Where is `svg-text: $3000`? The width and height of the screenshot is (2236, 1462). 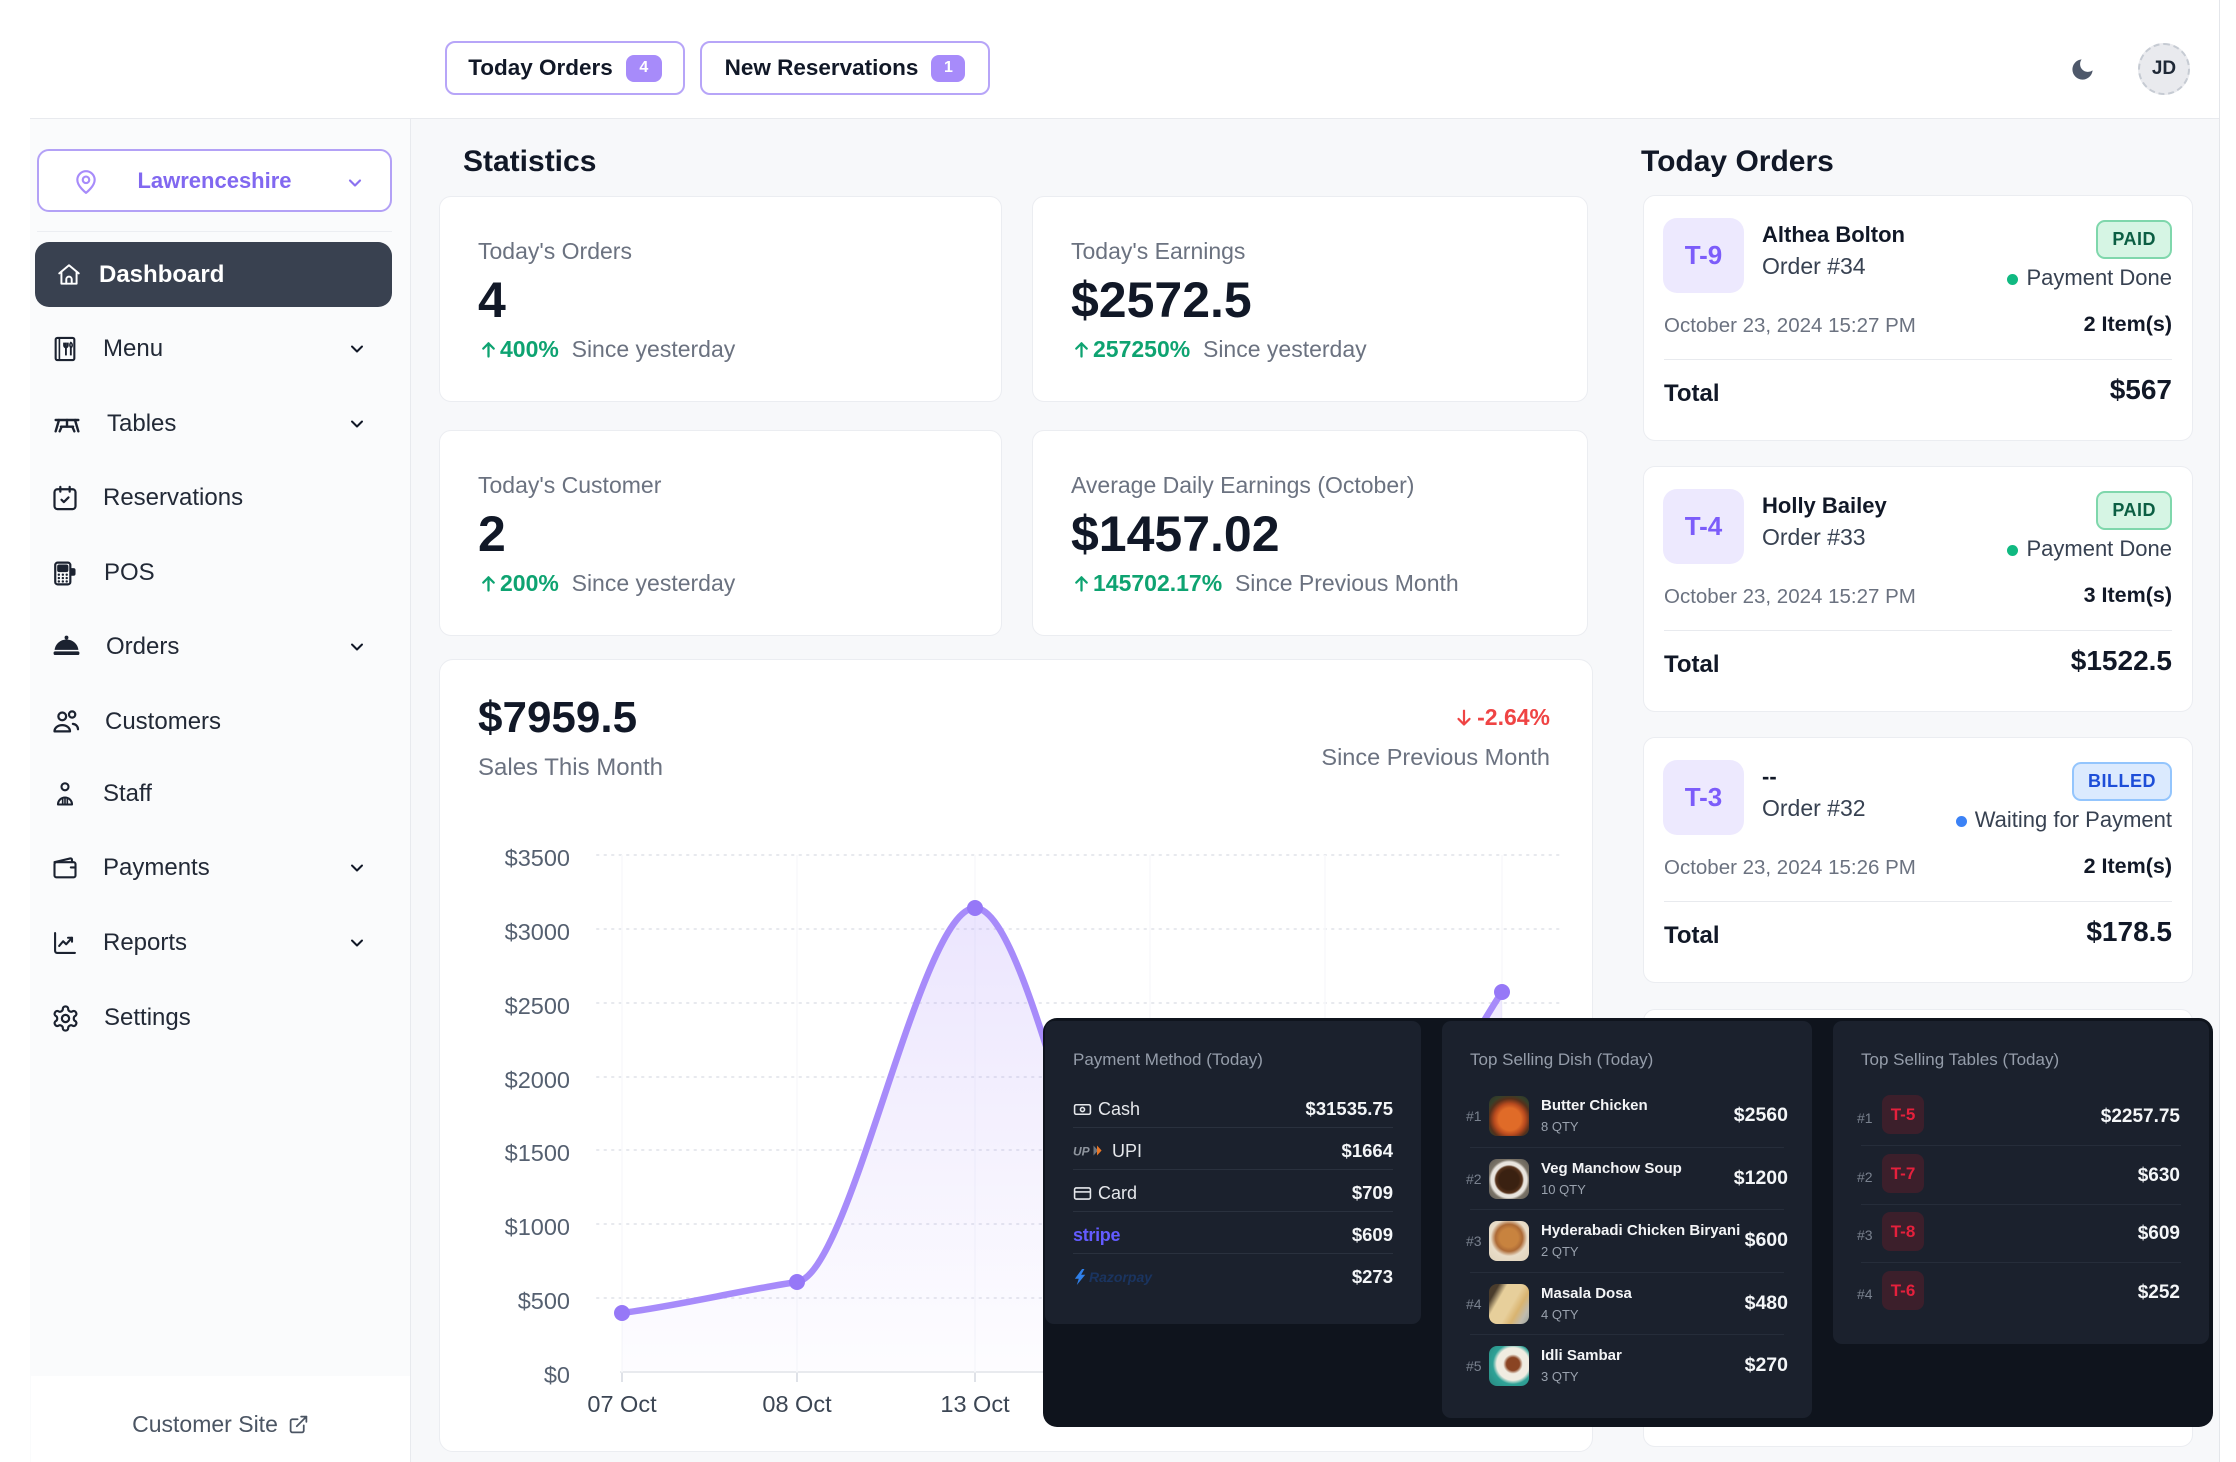
svg-text: $3000 is located at coordinates (537, 932).